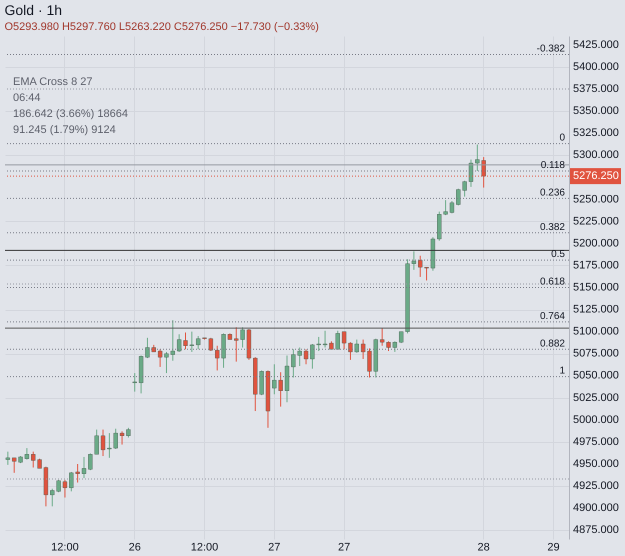 Image resolution: width=625 pixels, height=556 pixels. Describe the element at coordinates (553, 227) in the screenshot. I see `annotation: 0.382` at that location.